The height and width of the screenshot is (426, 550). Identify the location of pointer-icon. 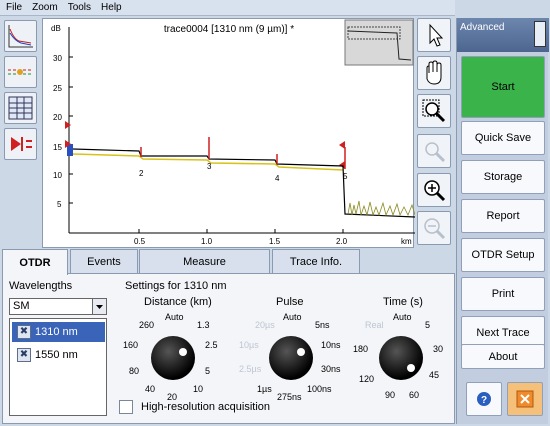
(434, 35).